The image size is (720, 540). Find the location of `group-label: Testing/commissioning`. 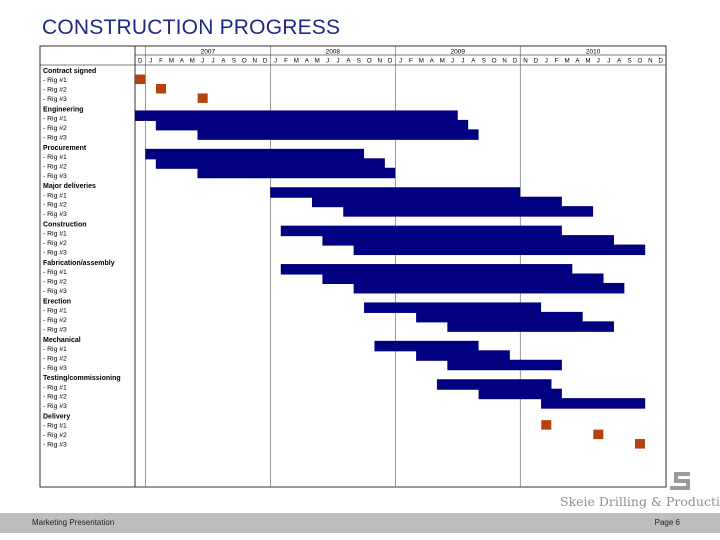

group-label: Testing/commissioning is located at coordinates (82, 378).